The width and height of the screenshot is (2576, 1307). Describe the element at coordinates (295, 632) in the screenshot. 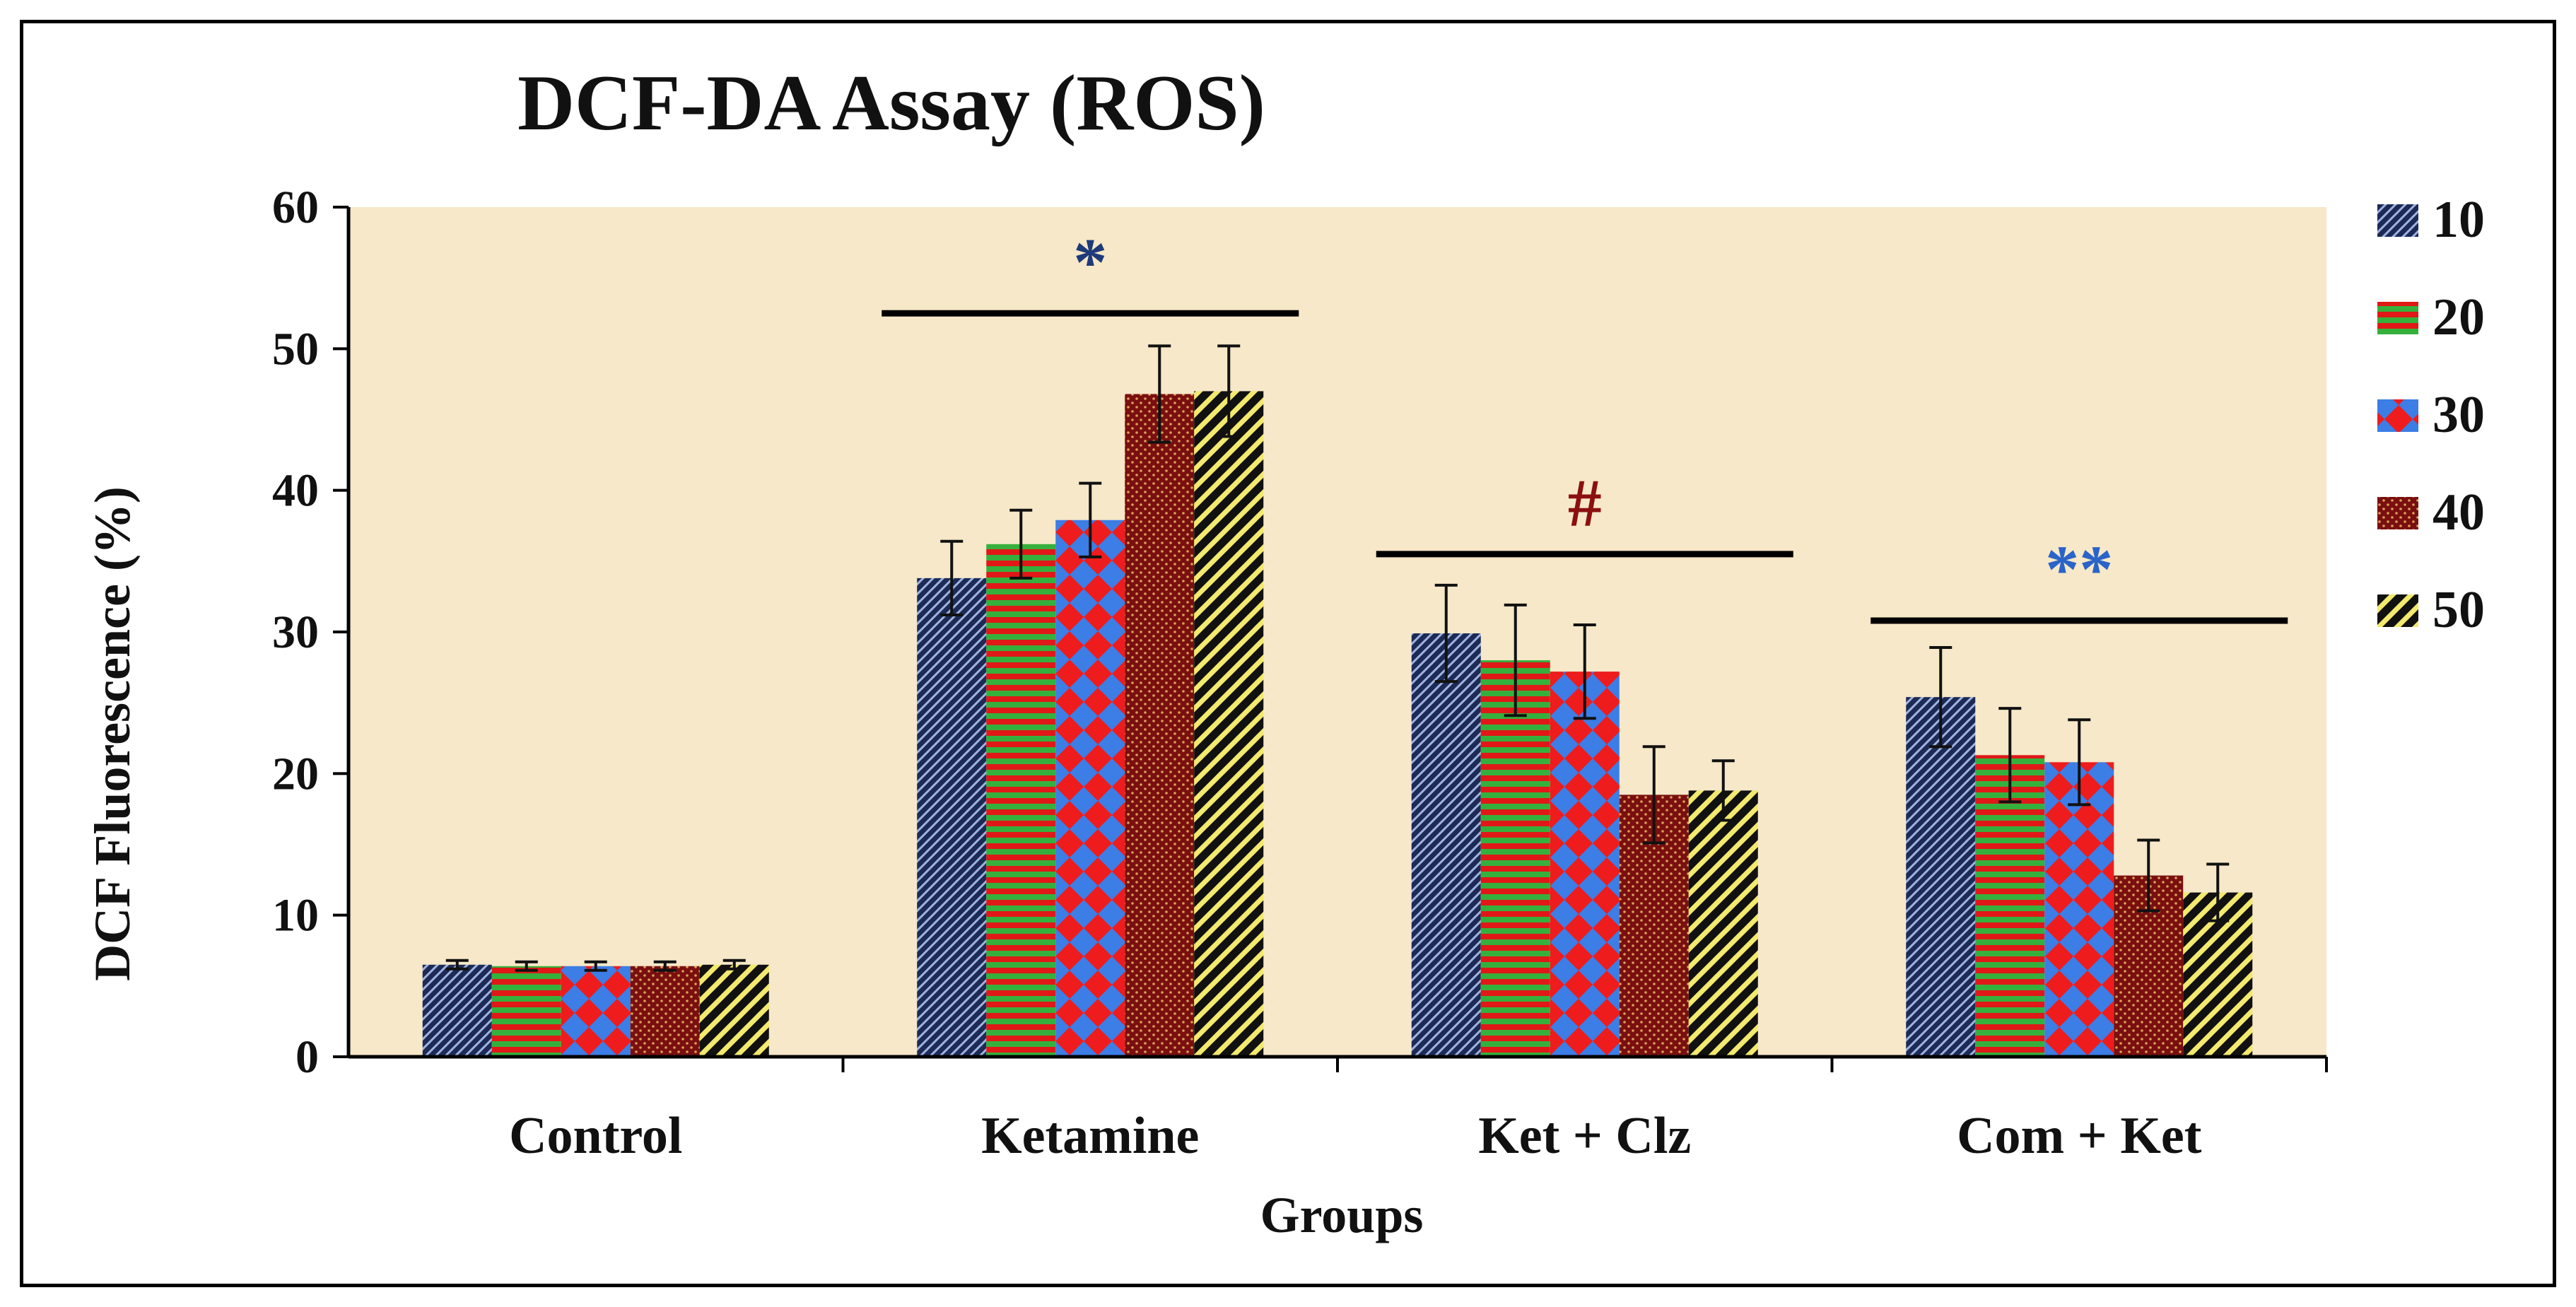

I see `y-tick-label: 30` at that location.